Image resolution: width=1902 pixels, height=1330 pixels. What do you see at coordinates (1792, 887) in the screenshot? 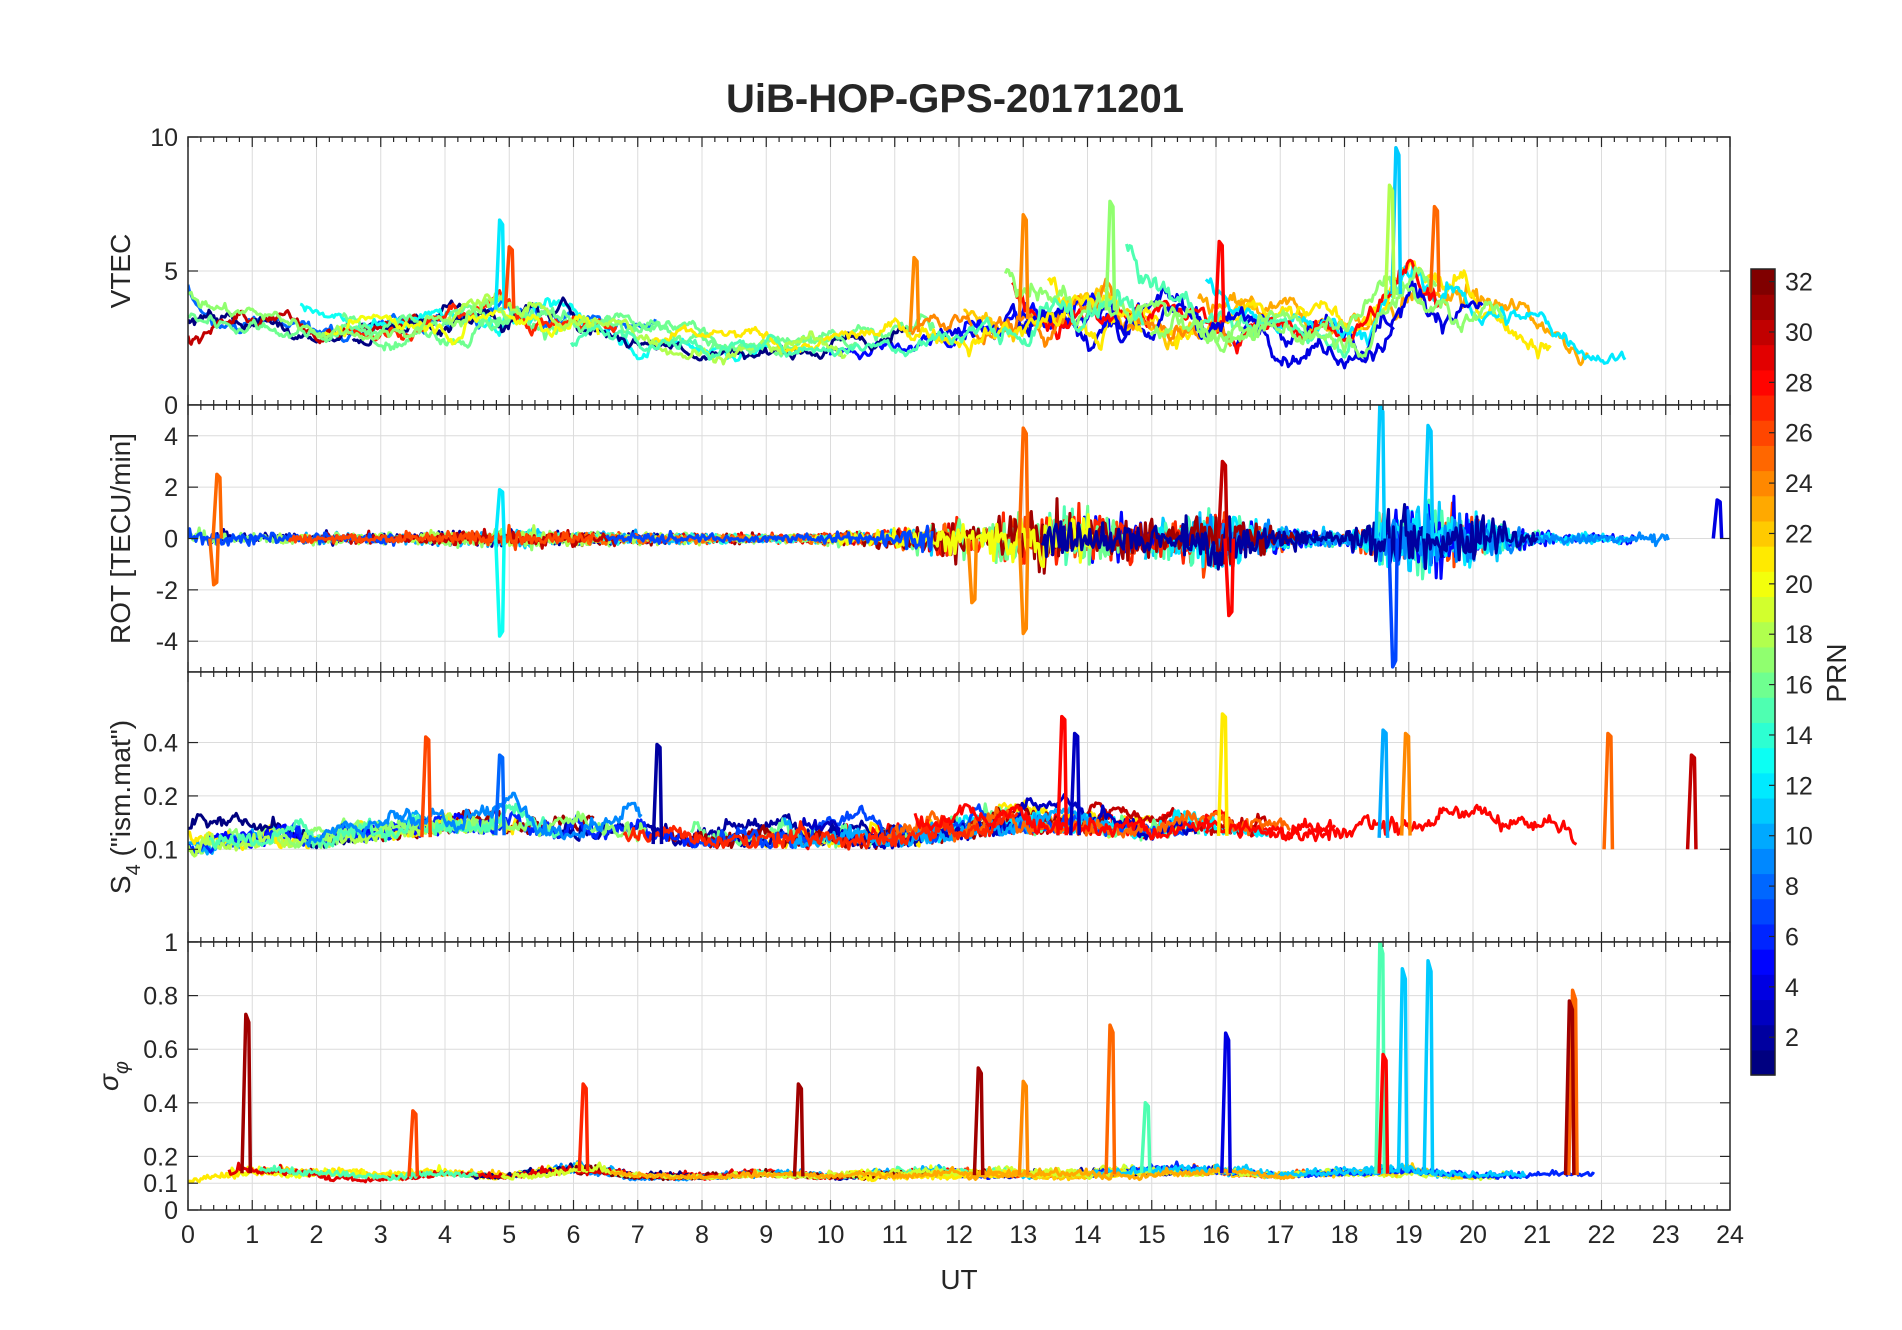
I see `colorbar-tick-label: 8` at bounding box center [1792, 887].